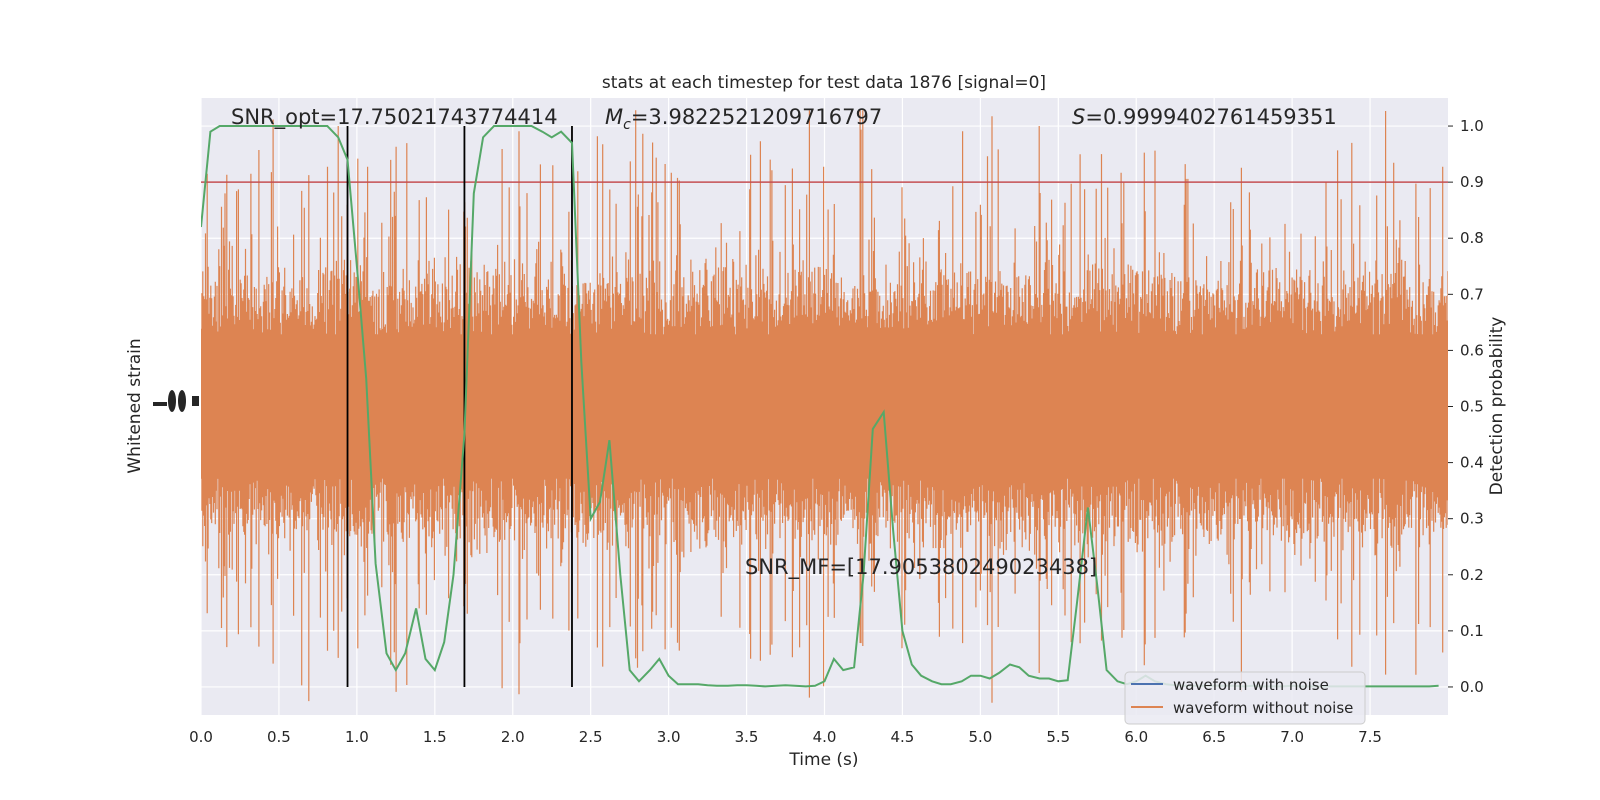 The width and height of the screenshot is (1600, 800). Describe the element at coordinates (1472, 407) in the screenshot. I see `y-tick-label: 0.5` at that location.